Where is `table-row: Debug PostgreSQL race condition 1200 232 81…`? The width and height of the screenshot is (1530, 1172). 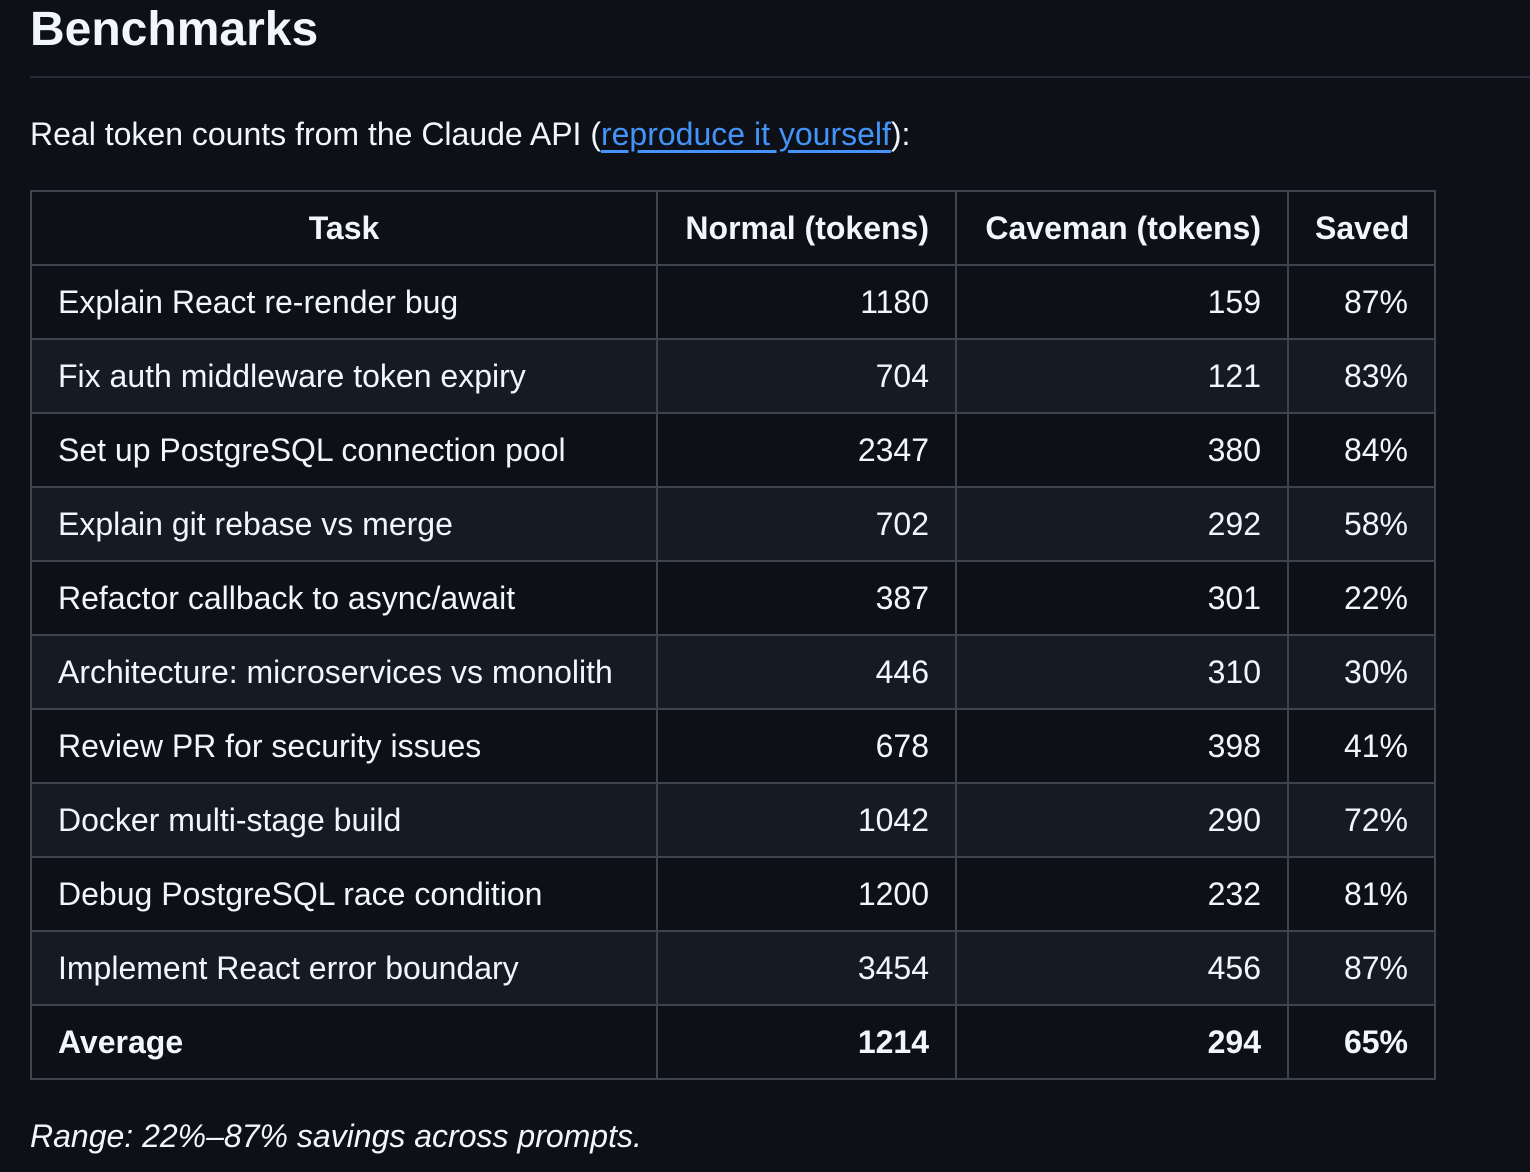 table-row: Debug PostgreSQL race condition 1200 232 81… is located at coordinates (733, 894).